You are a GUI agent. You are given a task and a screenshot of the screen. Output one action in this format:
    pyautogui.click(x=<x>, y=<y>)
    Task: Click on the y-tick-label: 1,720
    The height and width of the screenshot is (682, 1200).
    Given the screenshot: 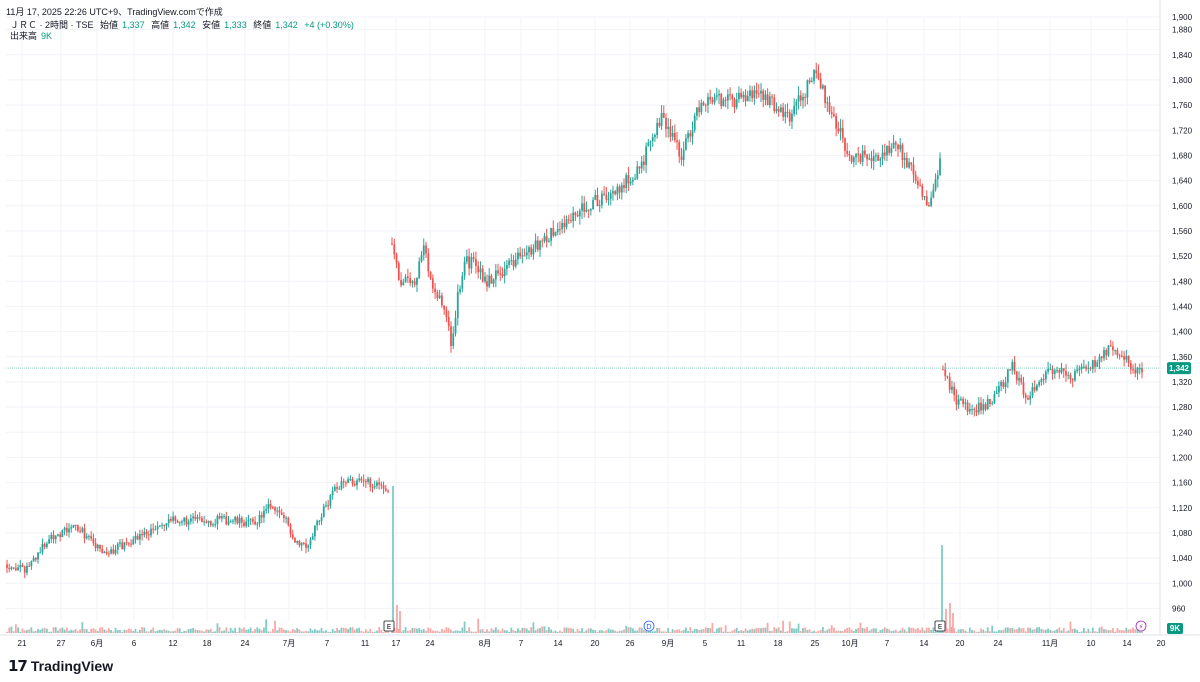 What is the action you would take?
    pyautogui.click(x=1182, y=130)
    